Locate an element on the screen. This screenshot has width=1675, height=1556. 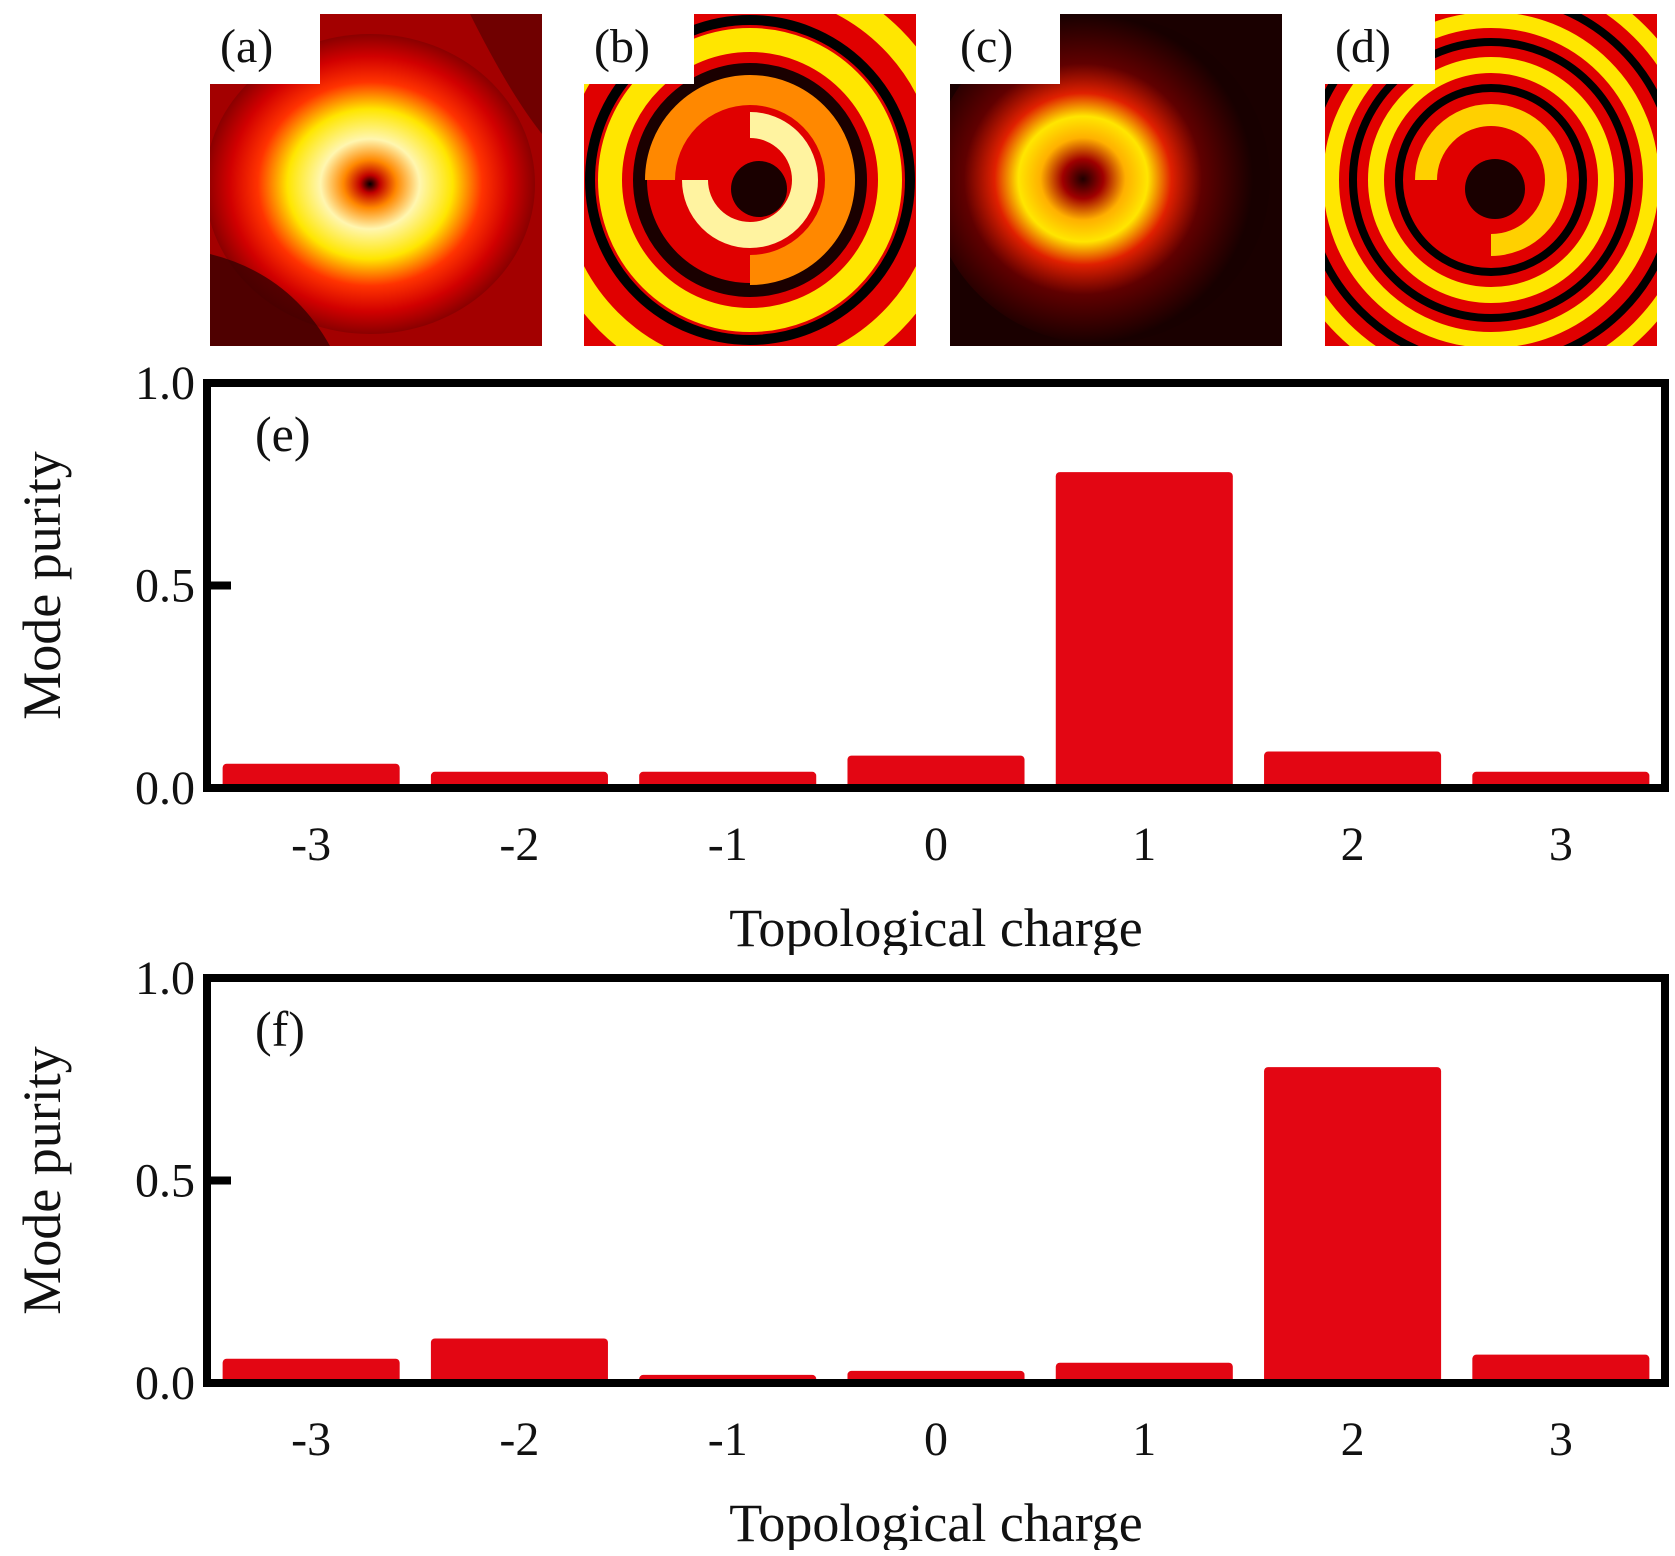
chart-f-xtick-label-3: 0 is located at coordinates (936, 1439).